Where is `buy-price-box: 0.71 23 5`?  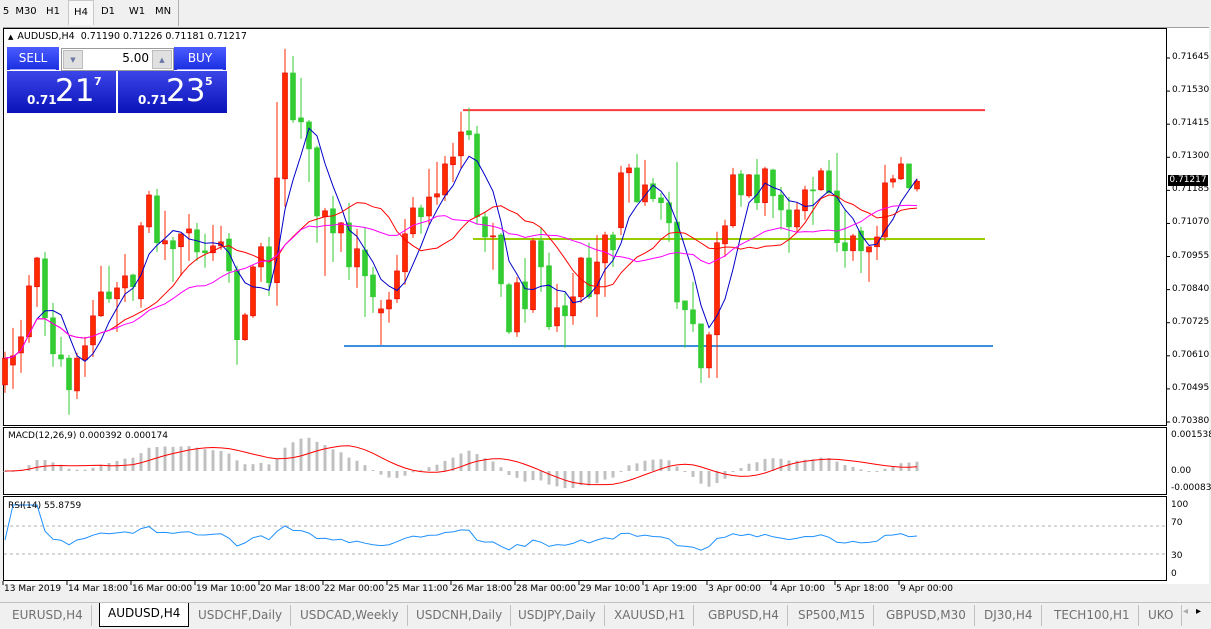
buy-price-box: 0.71 23 5 is located at coordinates (172, 92).